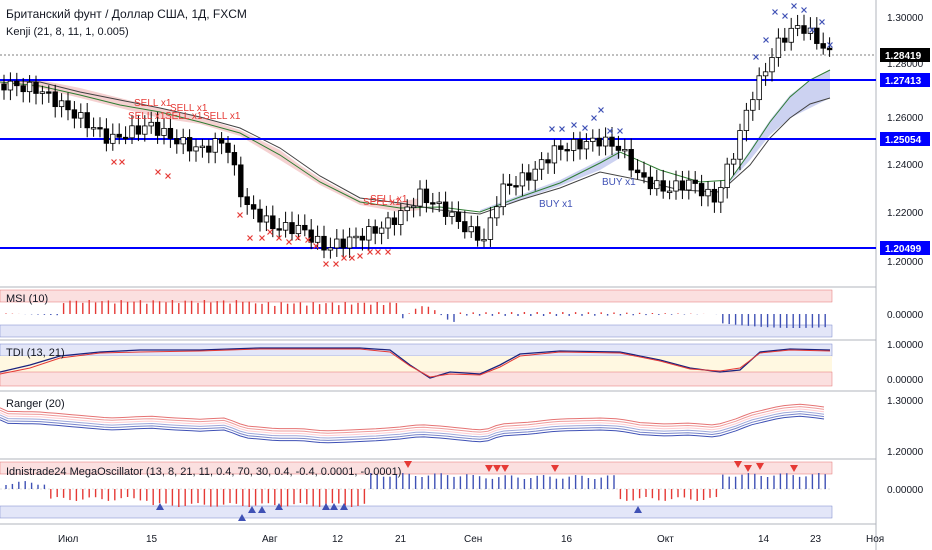  What do you see at coordinates (875, 539) in the screenshot?
I see `time-label: Ноя` at bounding box center [875, 539].